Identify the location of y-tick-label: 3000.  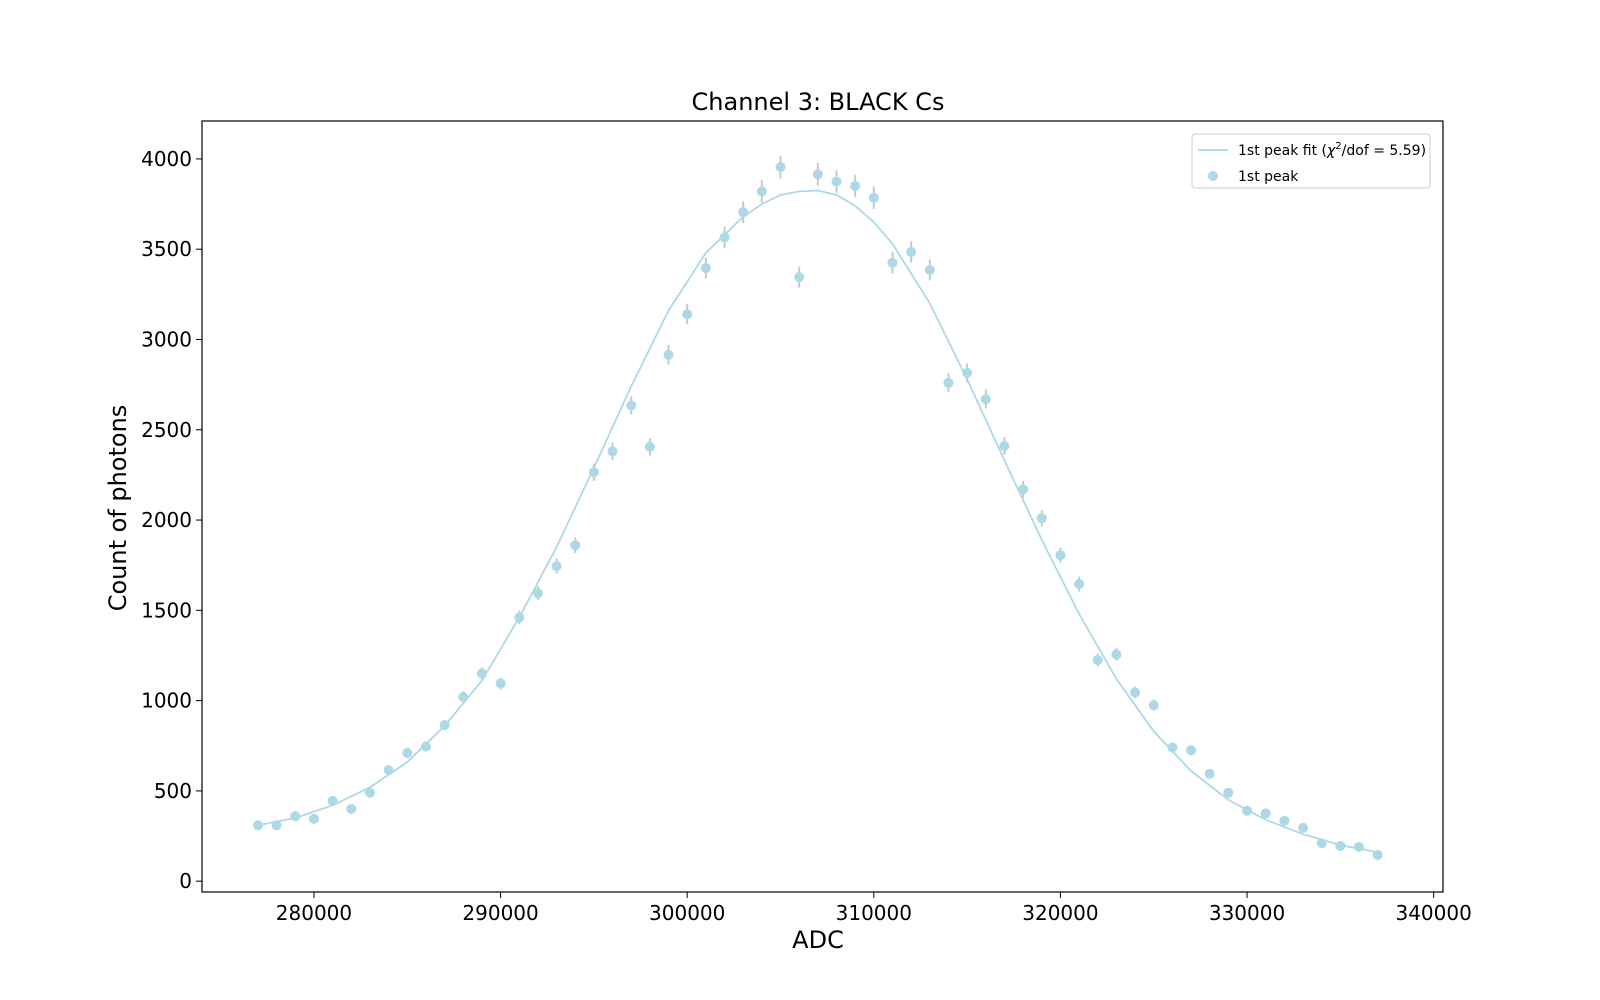
(166, 339).